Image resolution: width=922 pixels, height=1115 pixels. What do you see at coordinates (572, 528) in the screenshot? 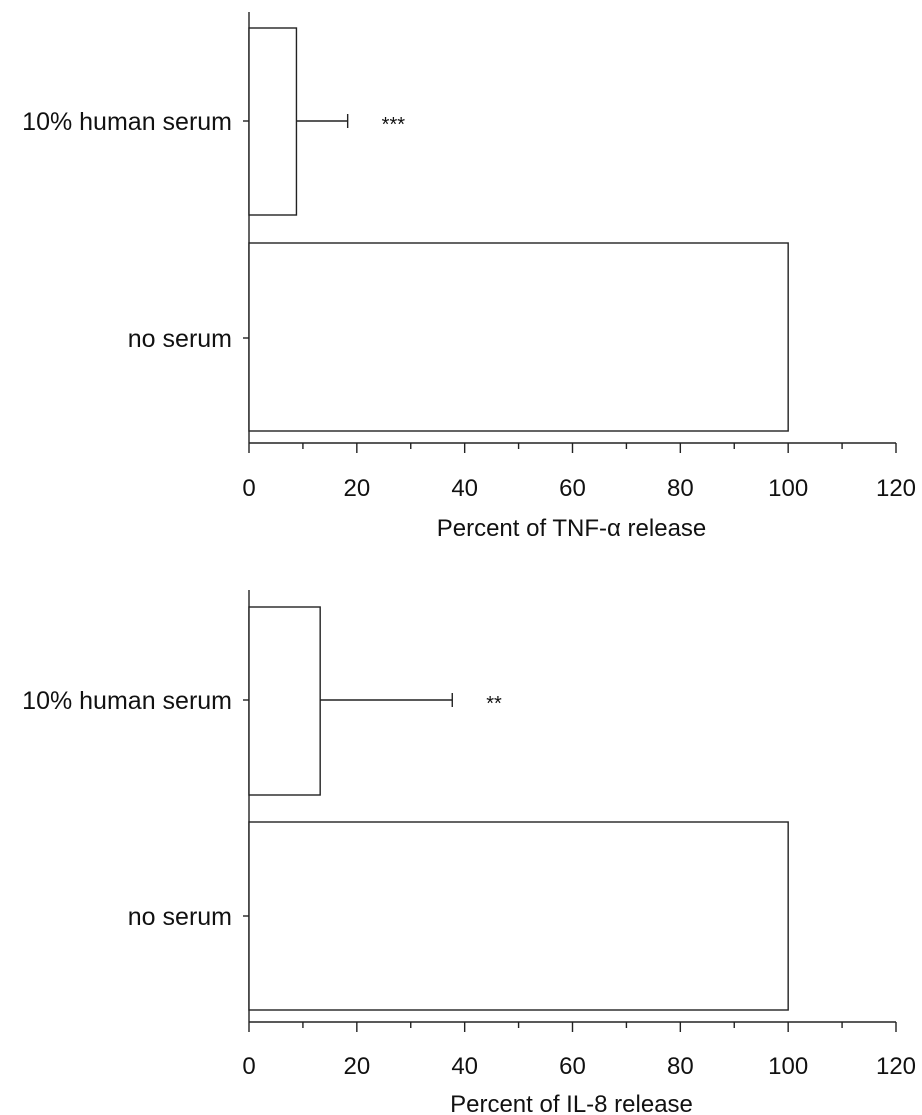
I see `x-axis-title: Percent of TNF-α release` at bounding box center [572, 528].